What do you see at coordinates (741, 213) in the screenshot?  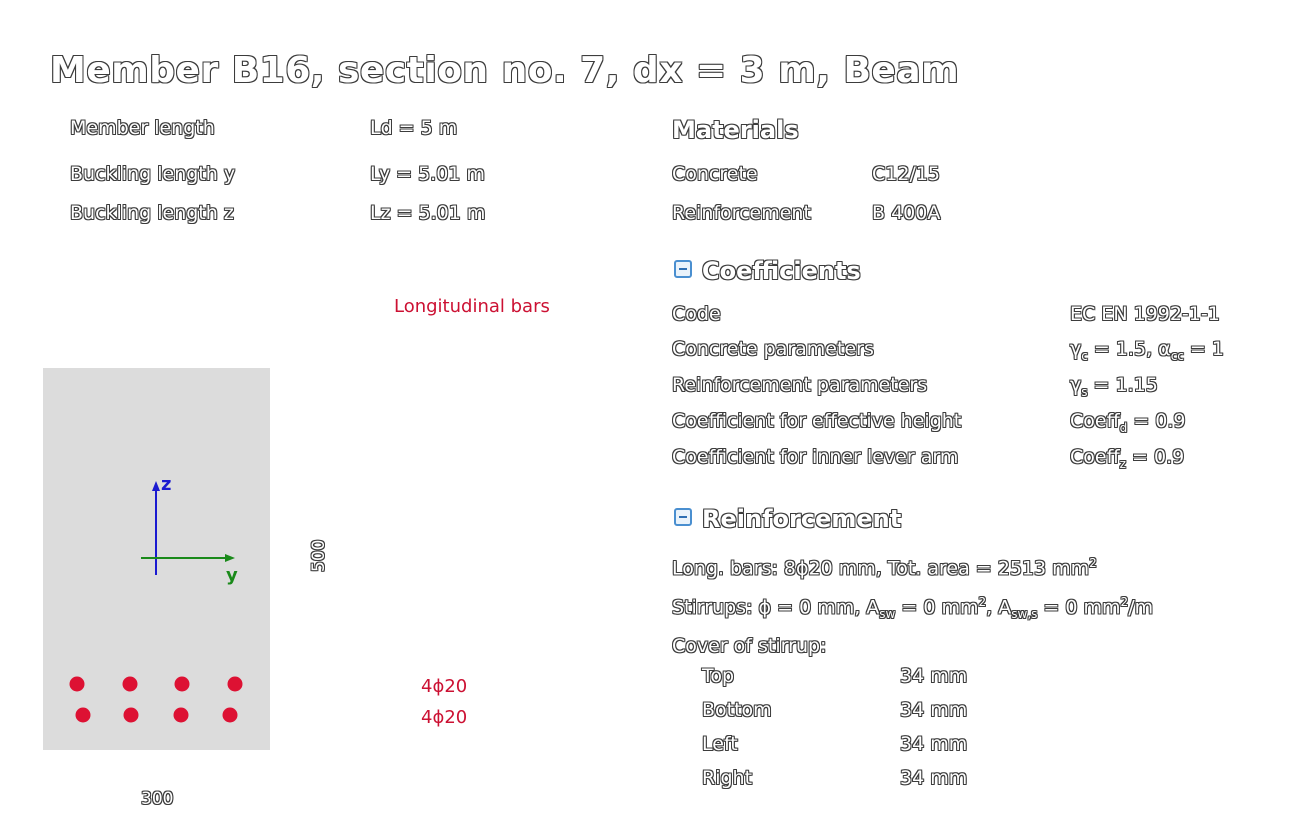 I see `reinforcement-material-label: Reinforcement` at bounding box center [741, 213].